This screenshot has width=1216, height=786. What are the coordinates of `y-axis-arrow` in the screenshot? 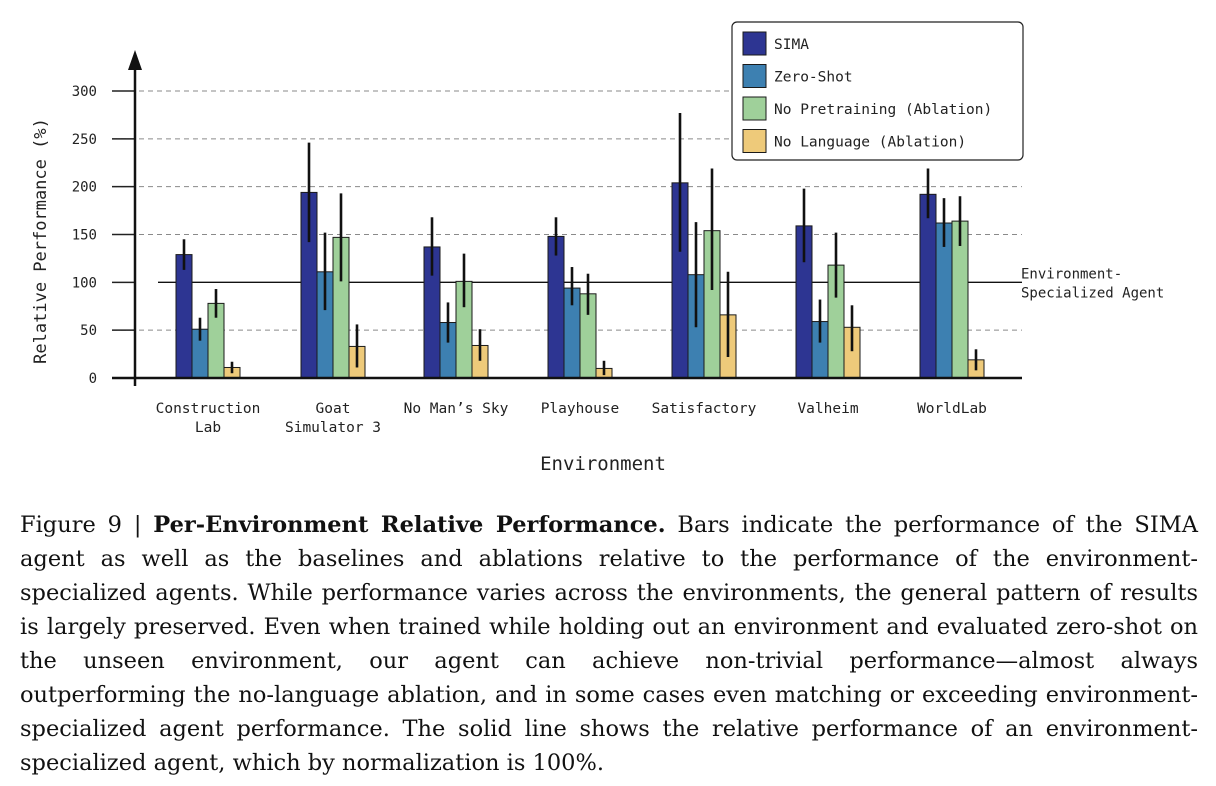 It's located at (135, 60).